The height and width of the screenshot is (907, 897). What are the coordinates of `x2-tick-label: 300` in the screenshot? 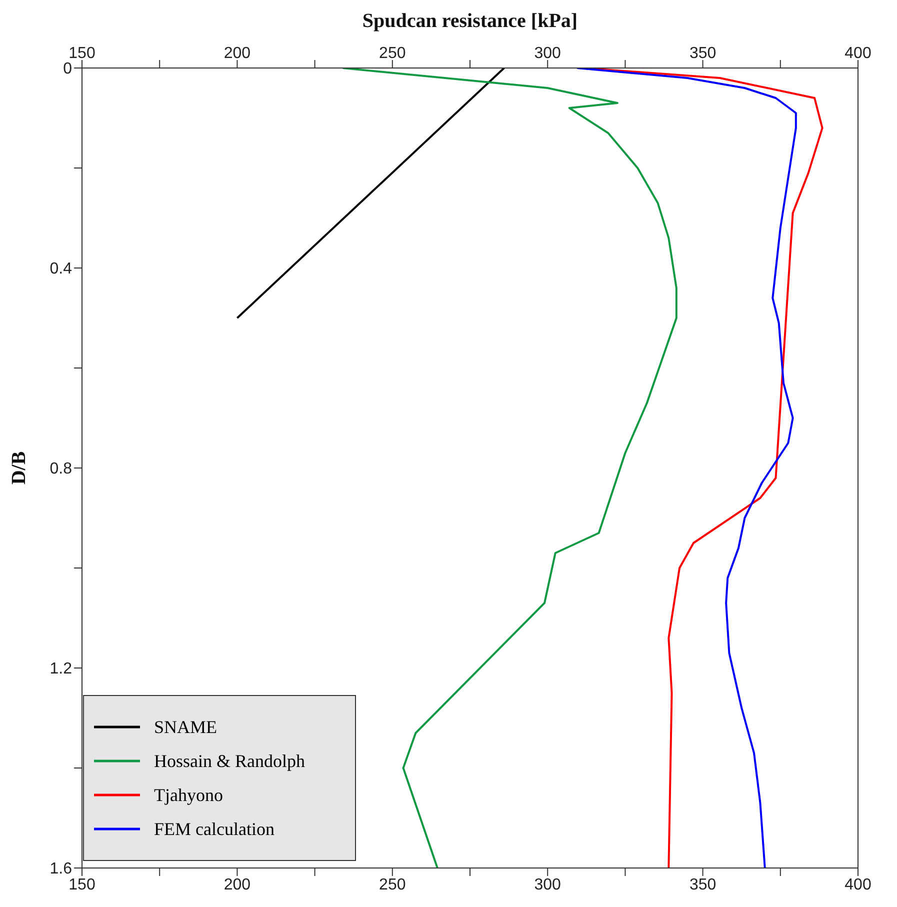 It's located at (548, 885).